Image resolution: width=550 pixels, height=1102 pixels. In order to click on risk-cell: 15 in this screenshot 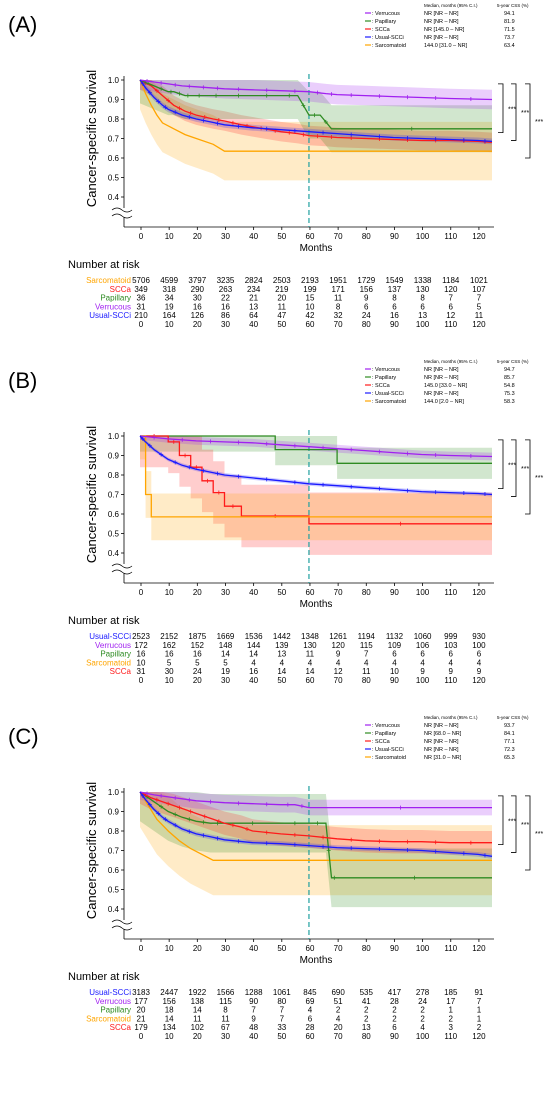, I will do `click(310, 298)`.